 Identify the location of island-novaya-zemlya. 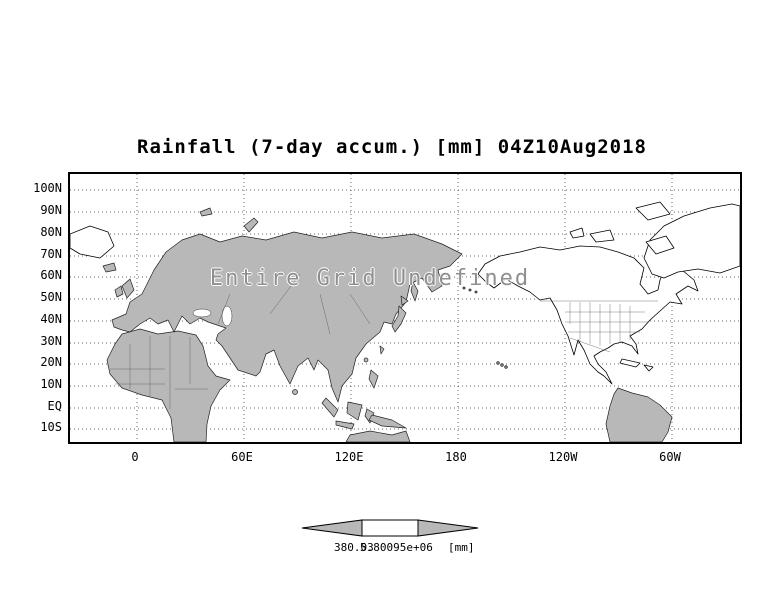
(251, 225).